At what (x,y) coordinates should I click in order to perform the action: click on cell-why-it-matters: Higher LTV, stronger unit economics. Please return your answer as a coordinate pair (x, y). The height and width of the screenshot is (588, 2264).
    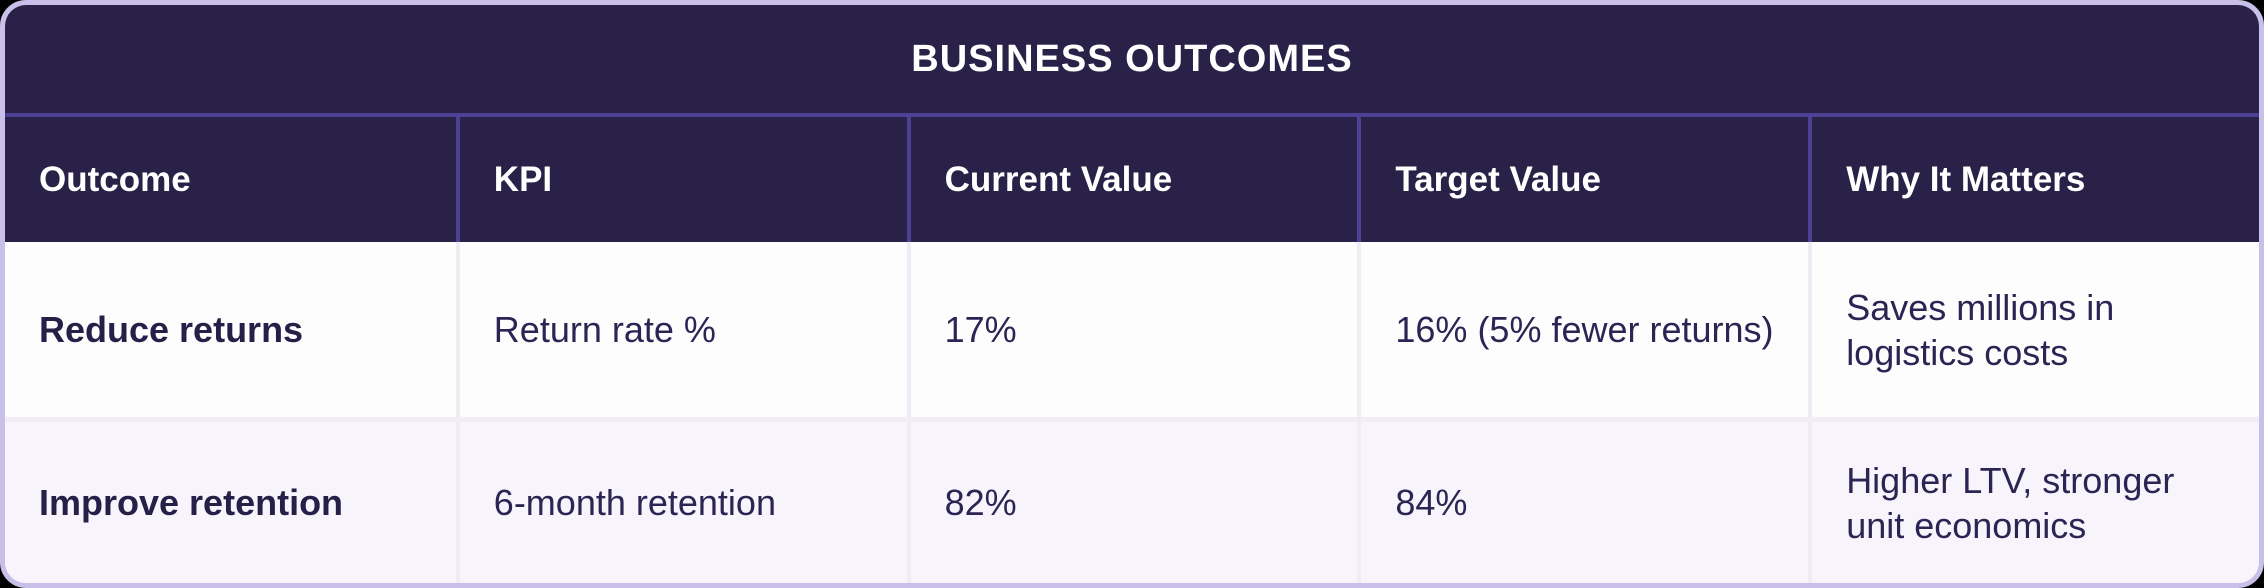
    Looking at the image, I should click on (2033, 502).